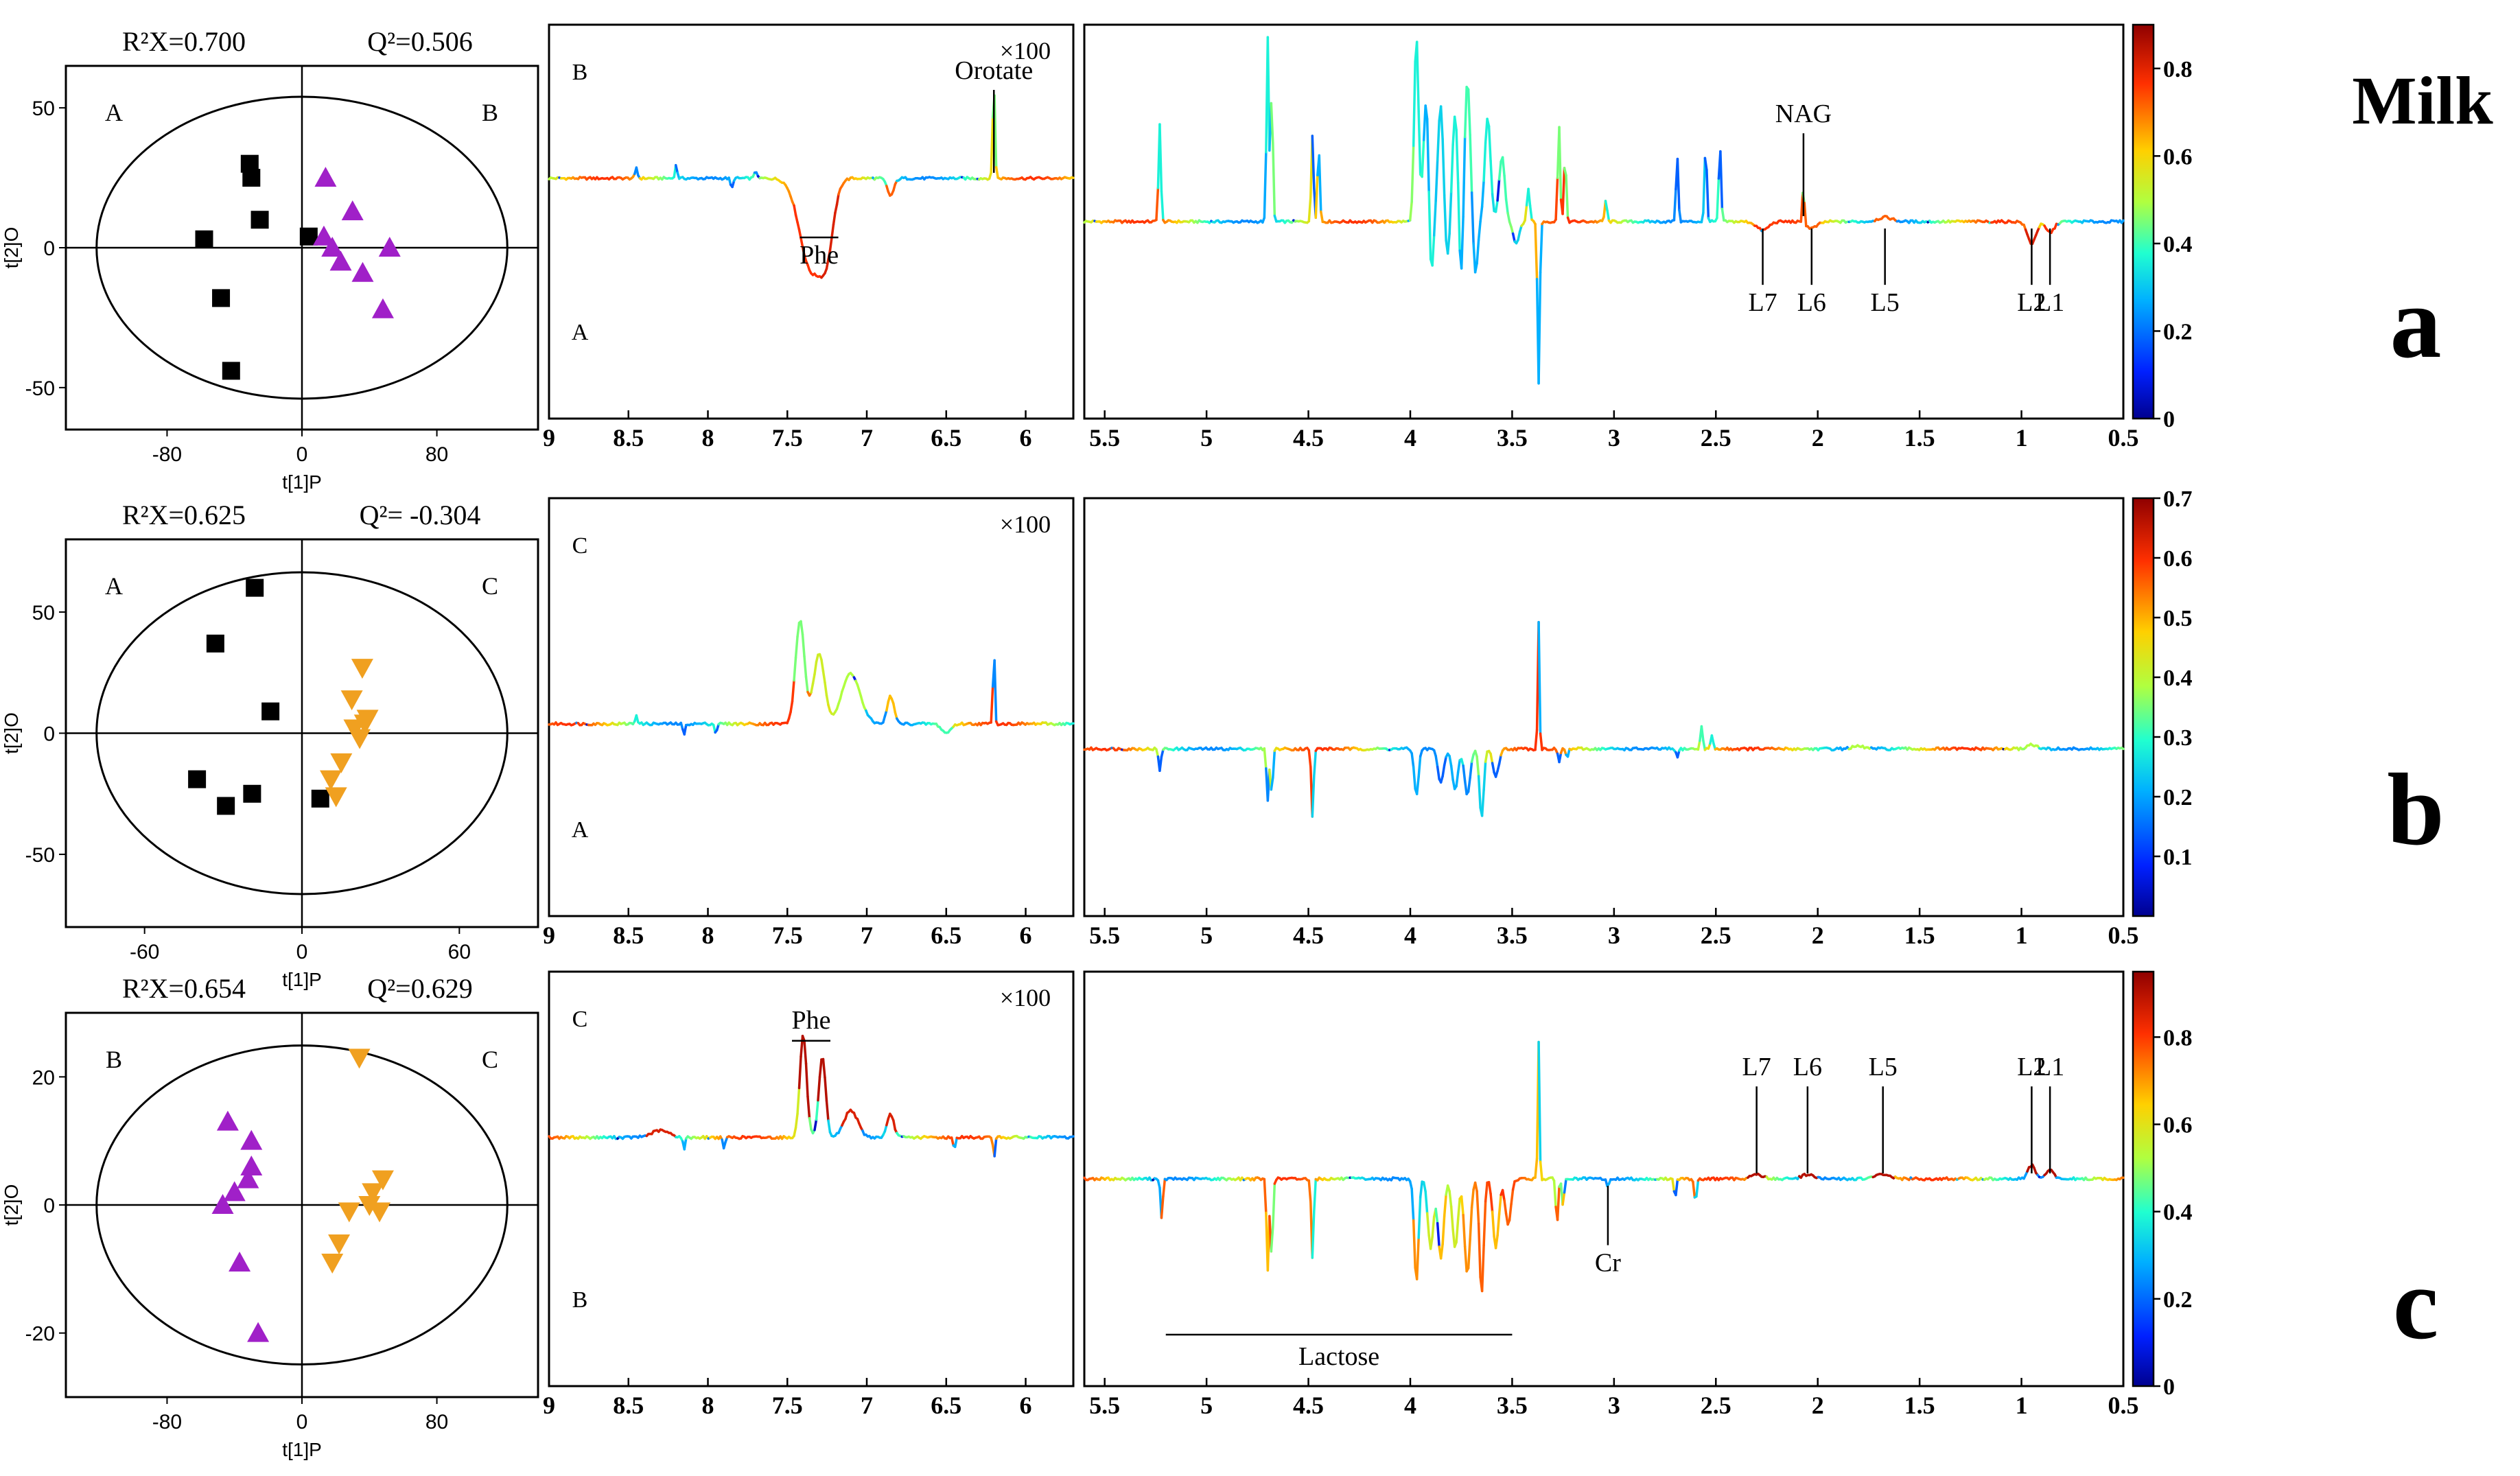  What do you see at coordinates (2416, 322) in the screenshot?
I see `row-label: a` at bounding box center [2416, 322].